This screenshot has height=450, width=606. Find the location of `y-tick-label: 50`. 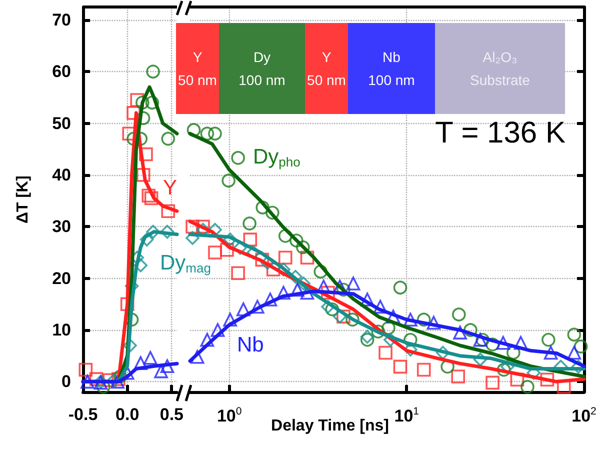

y-tick-label: 50 is located at coordinates (61, 123).